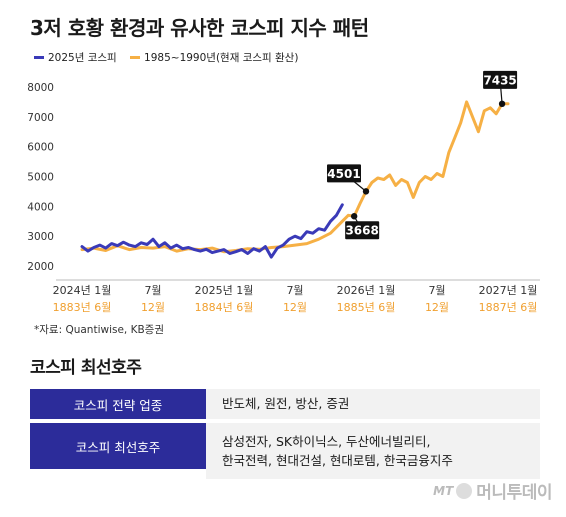  Describe the element at coordinates (436, 290) in the screenshot. I see `x-tick-label-top-5: 7월` at that location.